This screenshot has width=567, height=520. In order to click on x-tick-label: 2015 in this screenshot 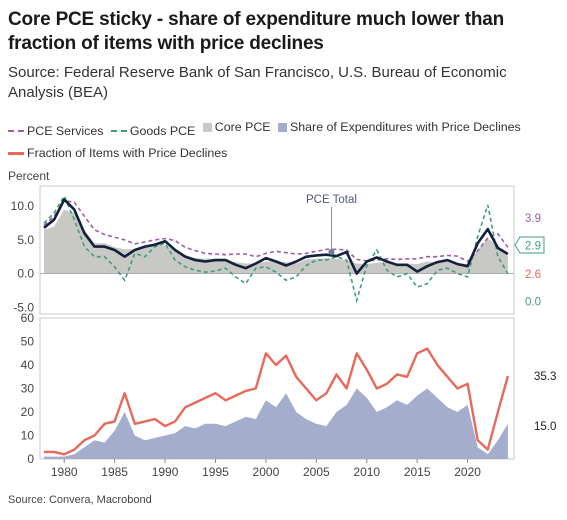, I will do `click(417, 472)`.